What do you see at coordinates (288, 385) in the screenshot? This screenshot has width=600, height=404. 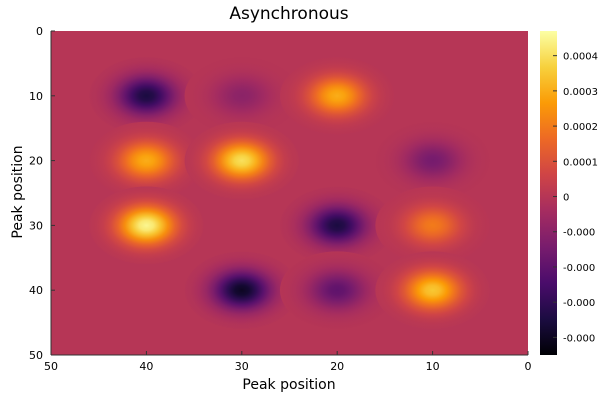 I see `x-axis-label: Peak position` at bounding box center [288, 385].